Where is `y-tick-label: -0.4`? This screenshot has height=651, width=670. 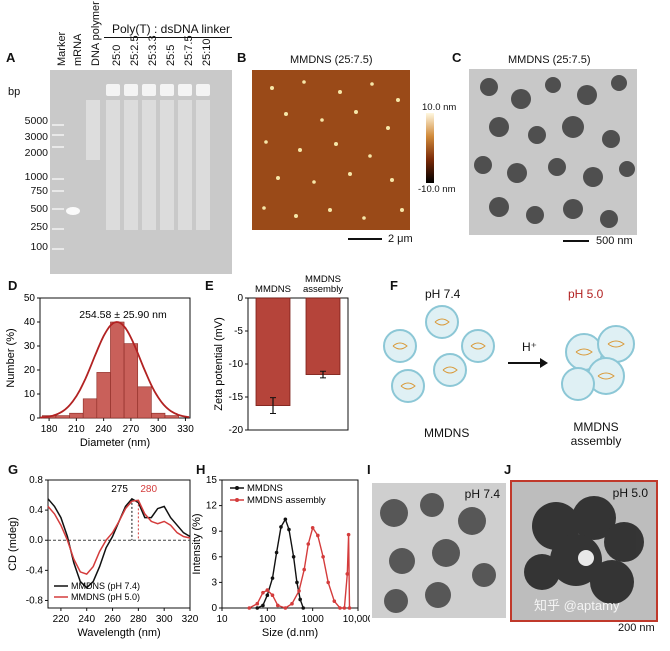
y-tick-label: -0.4 is located at coordinates (35, 570).